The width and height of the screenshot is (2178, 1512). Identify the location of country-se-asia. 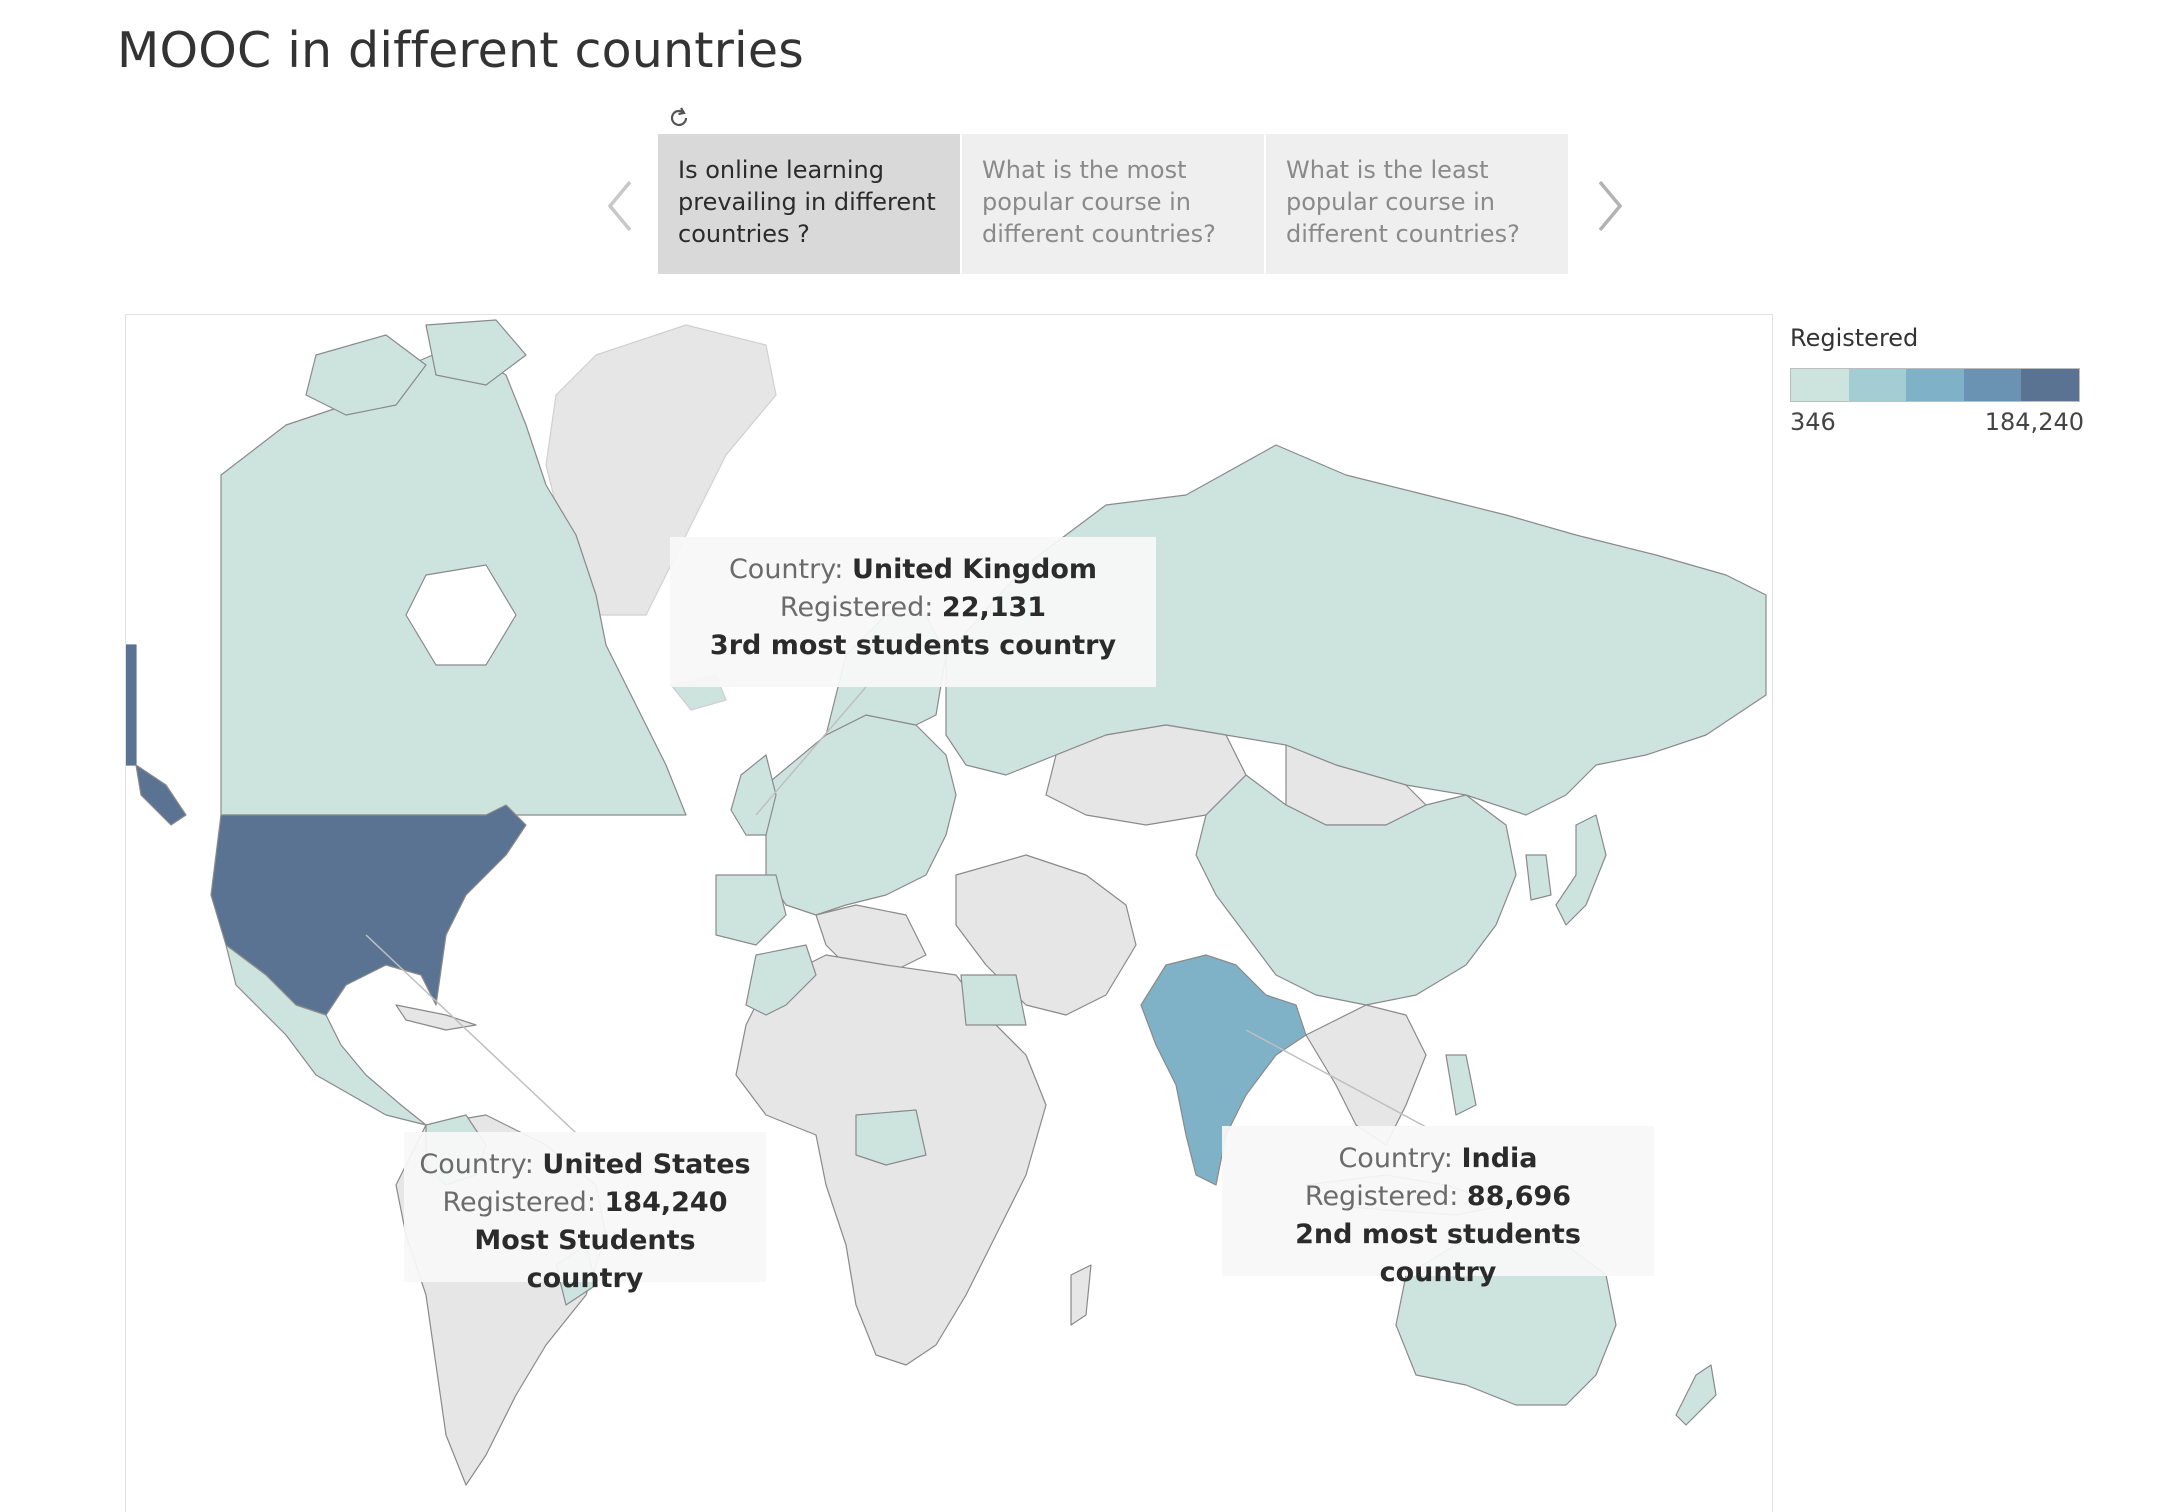
(1366, 1075).